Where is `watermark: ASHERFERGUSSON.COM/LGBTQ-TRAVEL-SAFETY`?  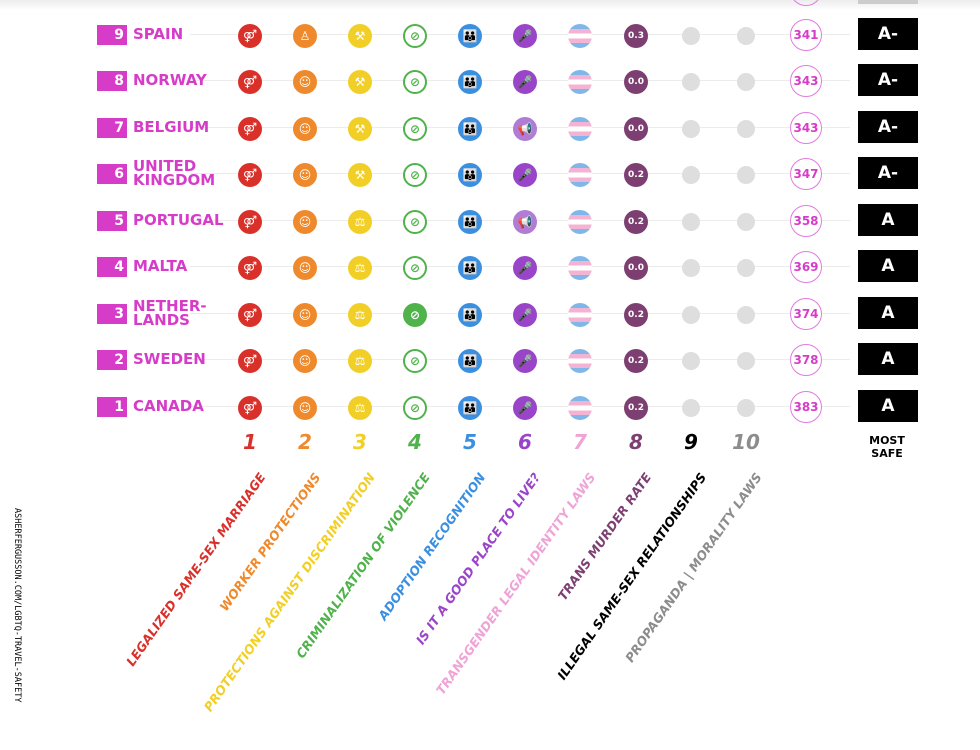
watermark: ASHERFERGUSSON.COM/LGBTQ-TRAVEL-SAFETY is located at coordinates (17, 605).